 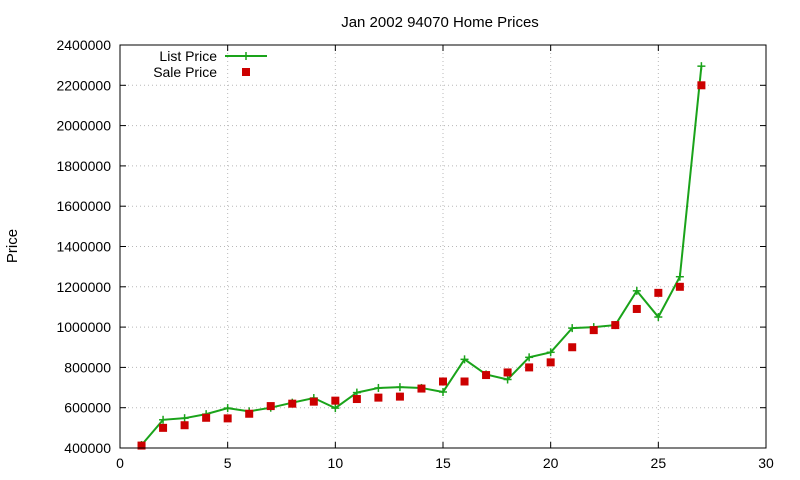 What do you see at coordinates (83, 206) in the screenshot?
I see `y-tick-label: 1600000` at bounding box center [83, 206].